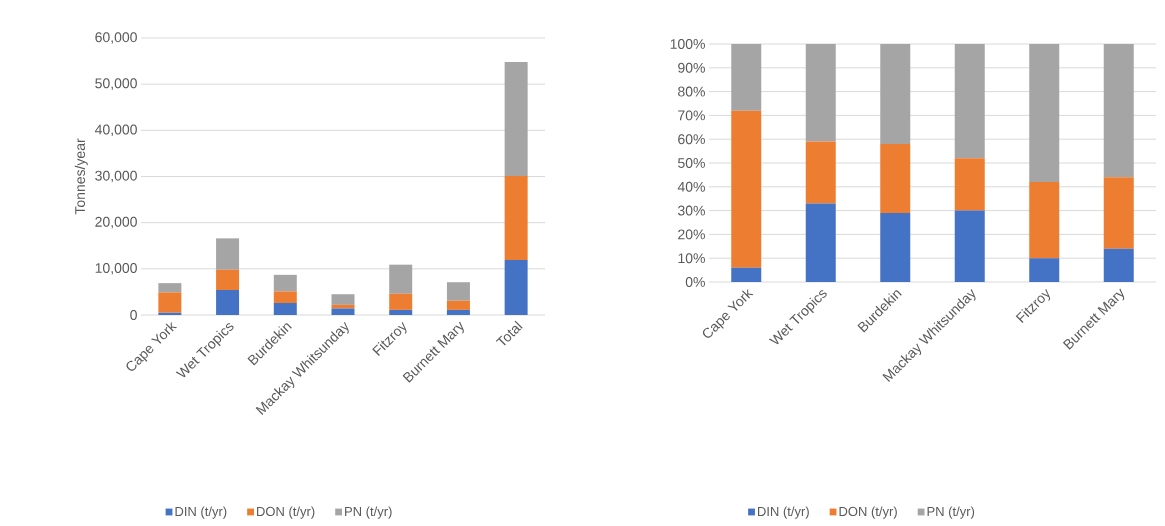  I want to click on y-tick-label: 80%, so click(691, 91).